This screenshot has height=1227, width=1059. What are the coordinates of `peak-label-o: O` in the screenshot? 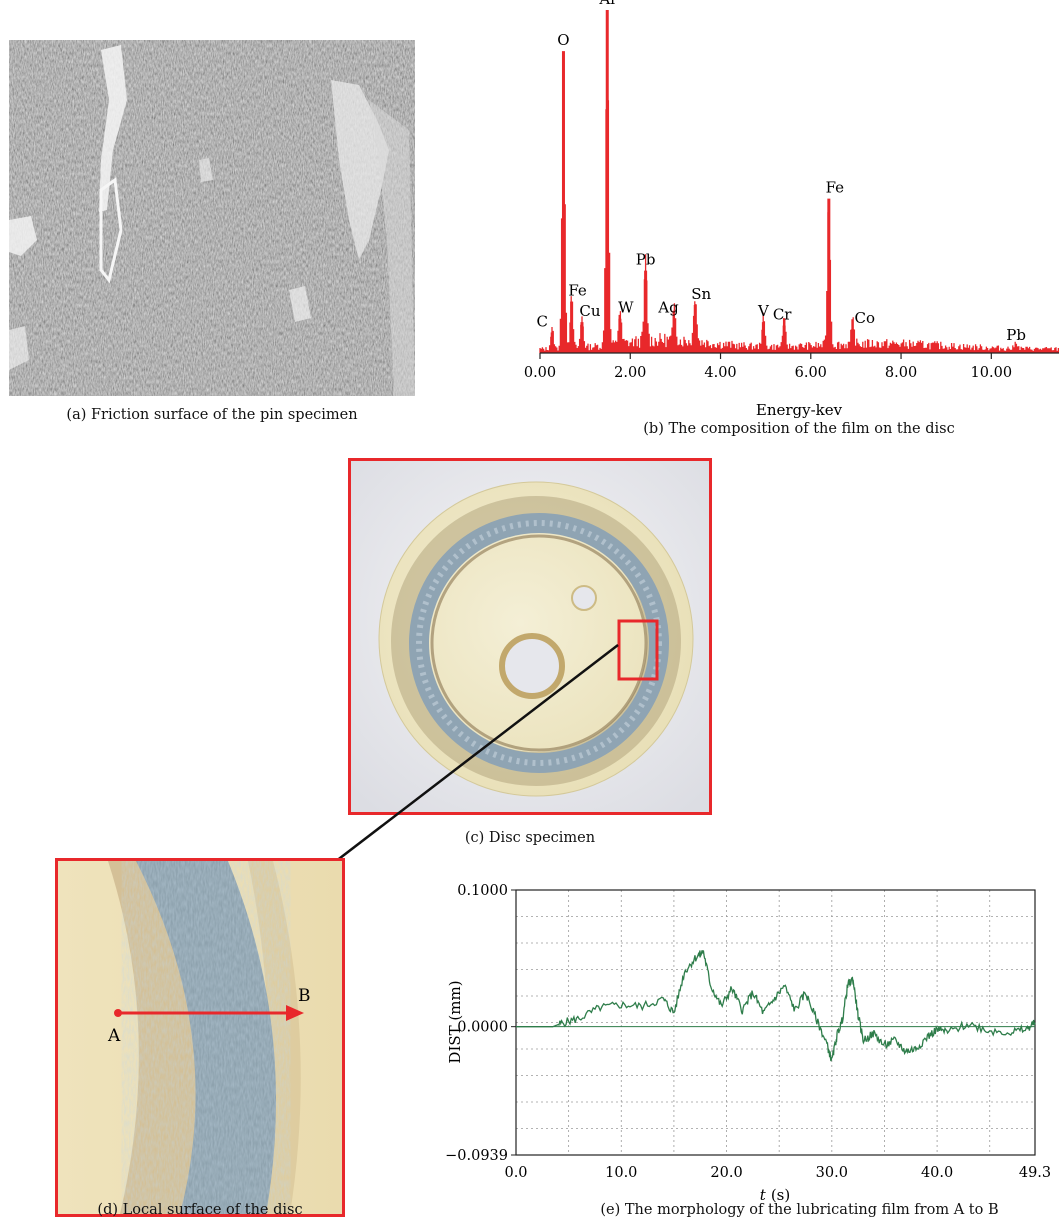 It's located at (563, 40).